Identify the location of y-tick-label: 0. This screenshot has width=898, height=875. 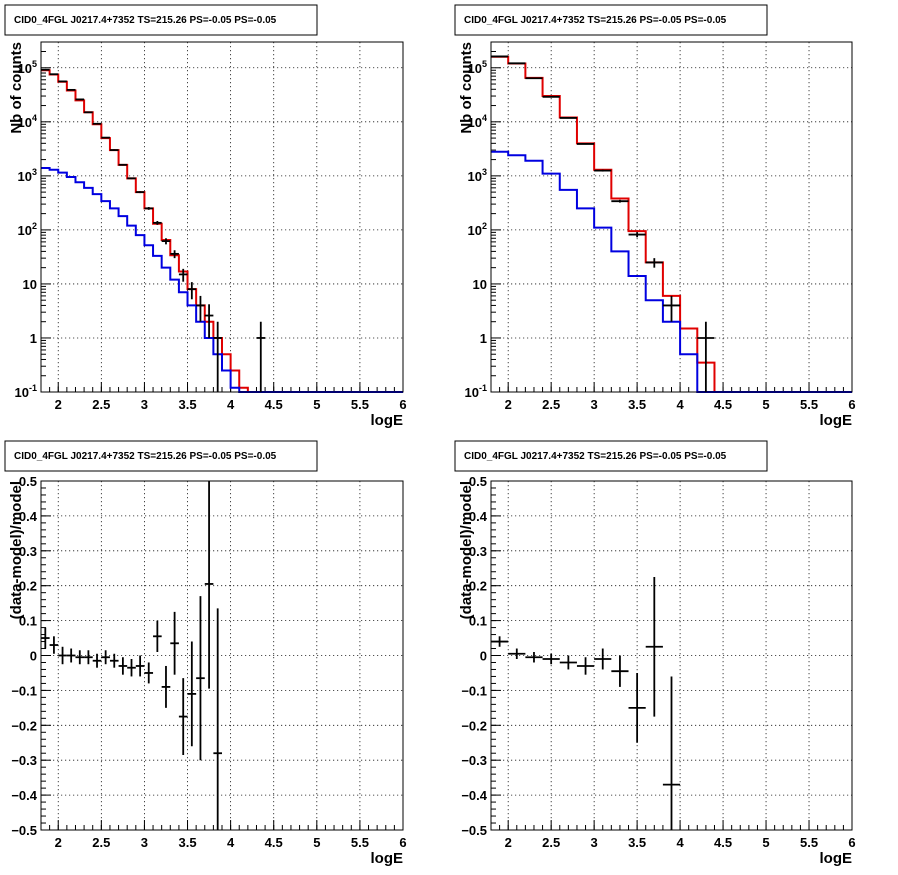
(483, 656).